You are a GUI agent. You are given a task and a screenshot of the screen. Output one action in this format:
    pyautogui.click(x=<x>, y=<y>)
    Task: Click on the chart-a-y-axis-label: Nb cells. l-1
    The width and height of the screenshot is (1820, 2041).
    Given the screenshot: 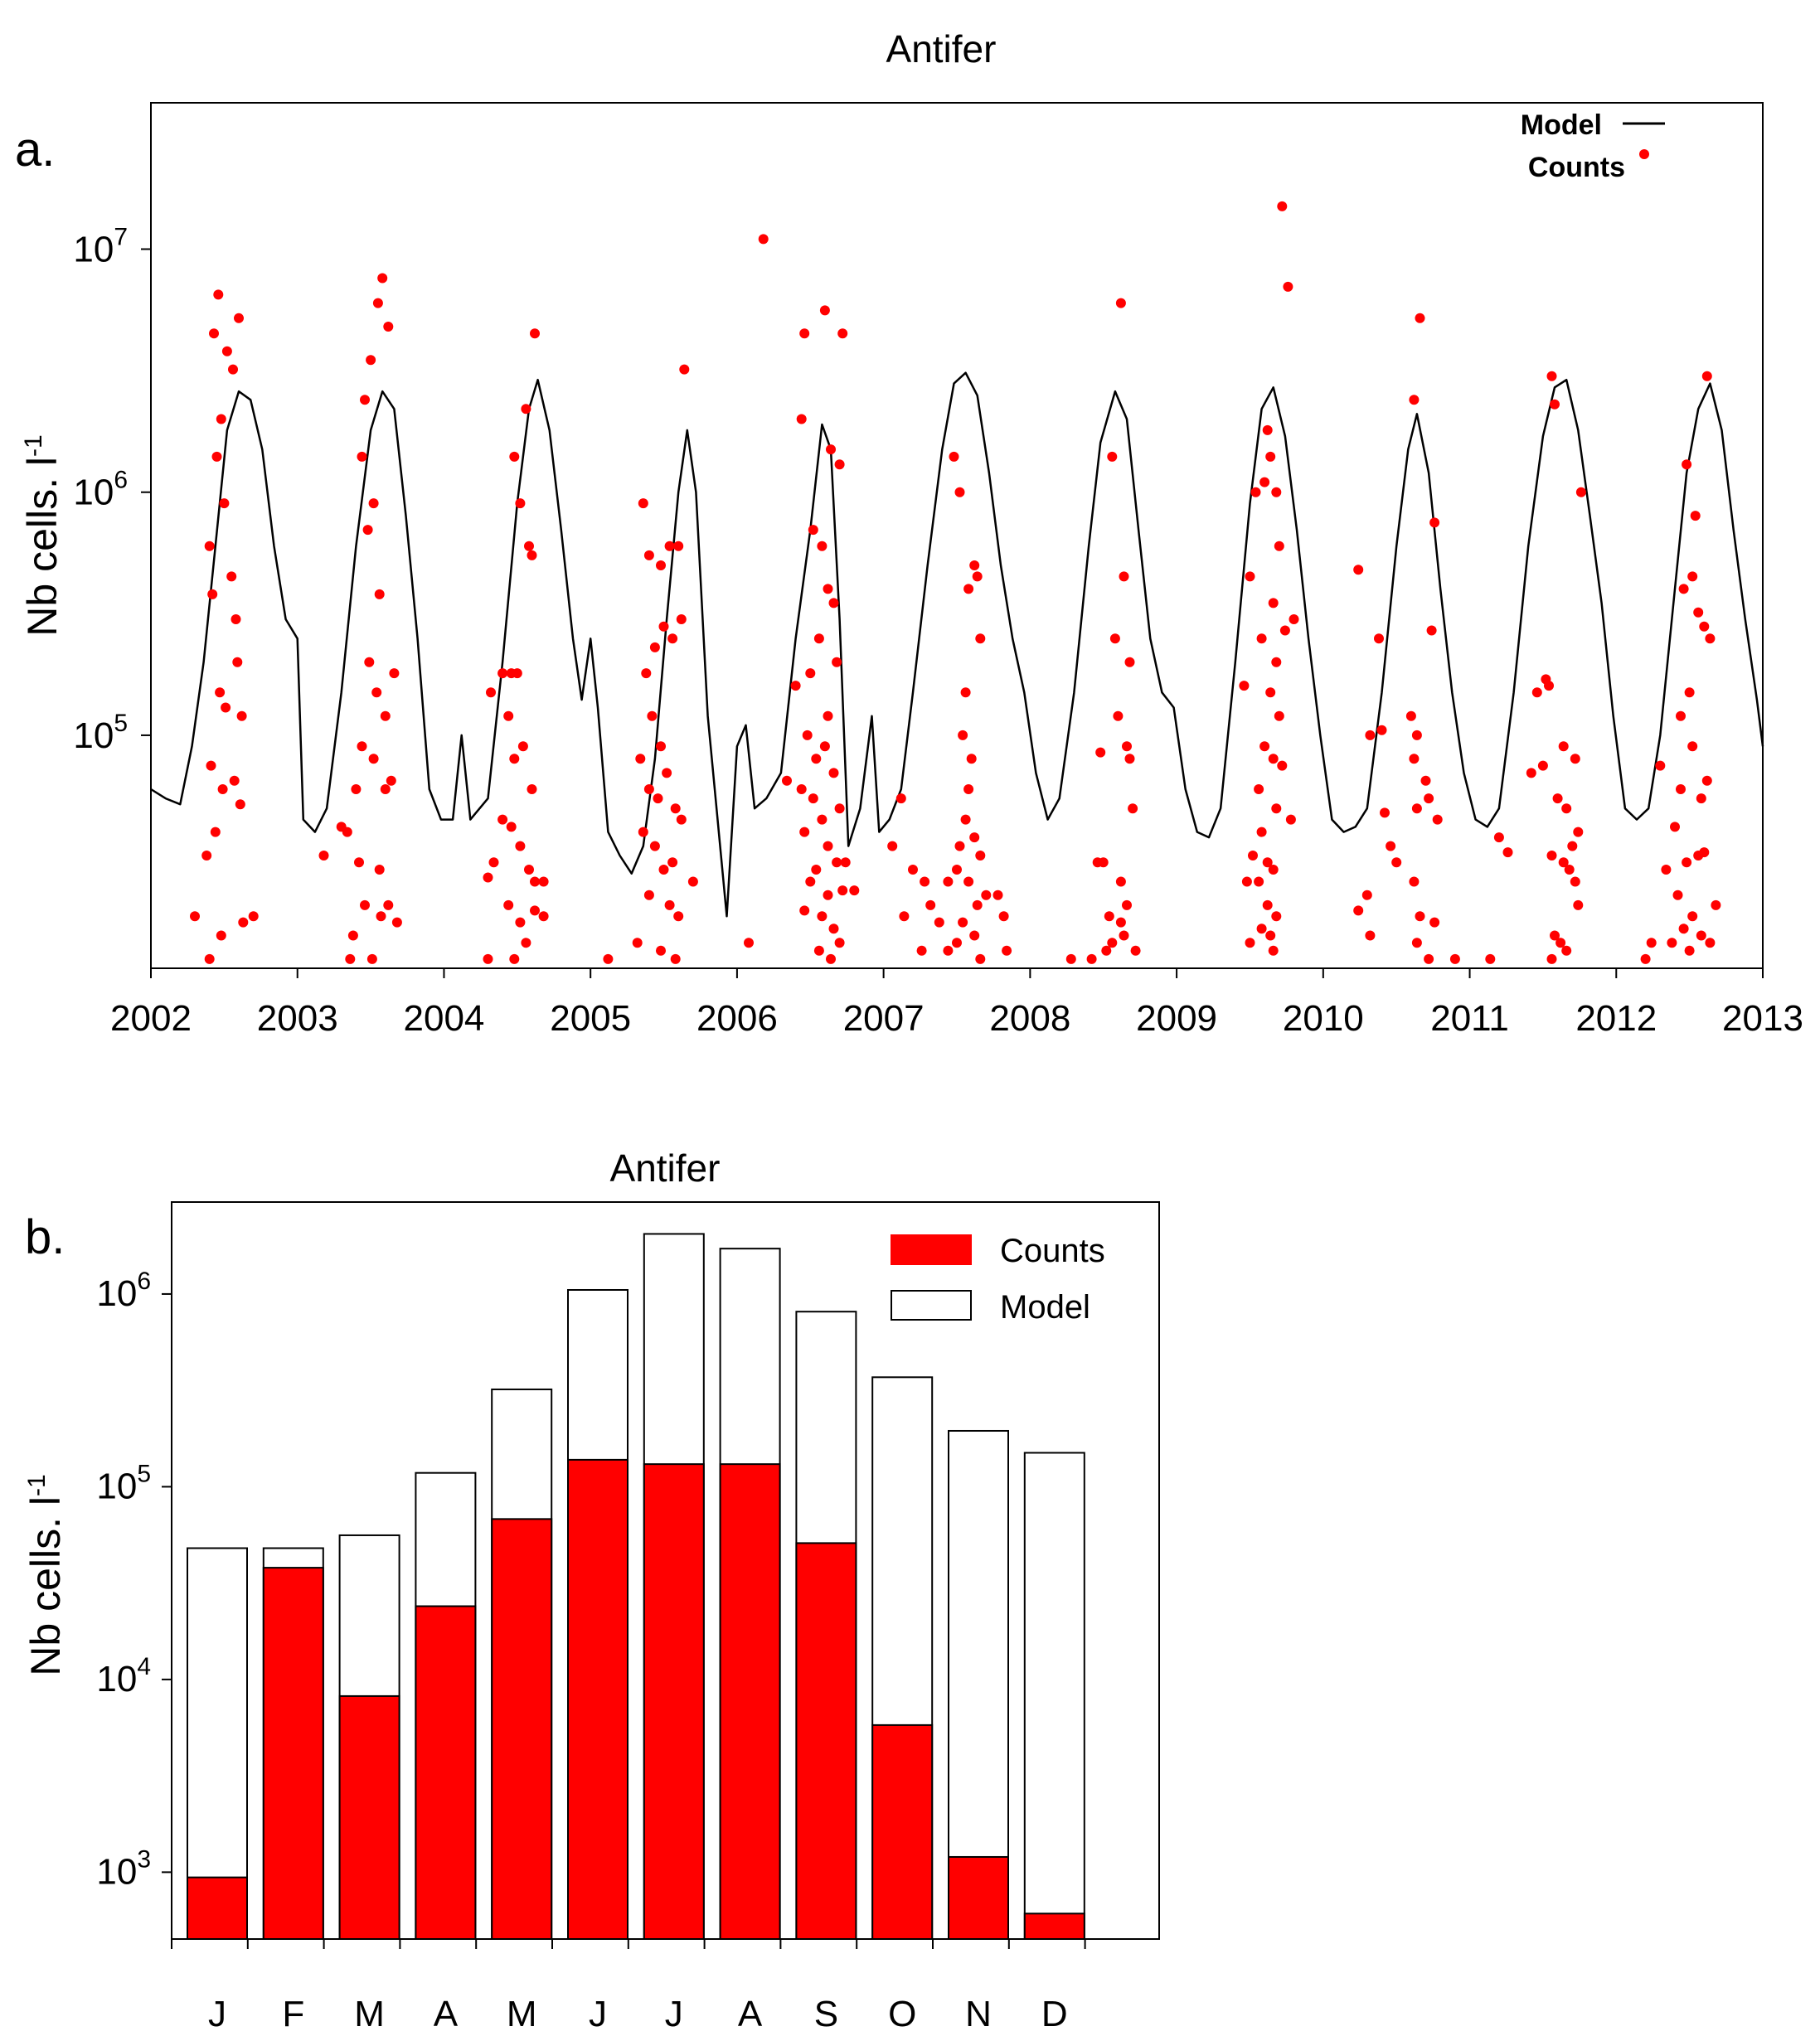 What is the action you would take?
    pyautogui.click(x=42, y=535)
    